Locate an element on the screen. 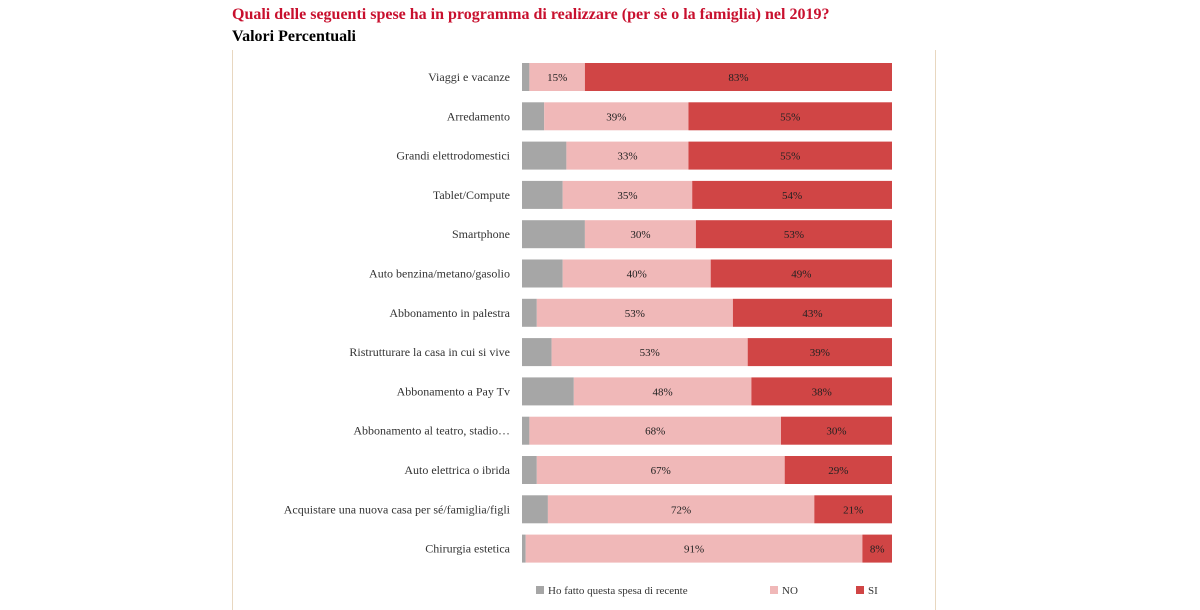  data-label: 35% is located at coordinates (627, 196).